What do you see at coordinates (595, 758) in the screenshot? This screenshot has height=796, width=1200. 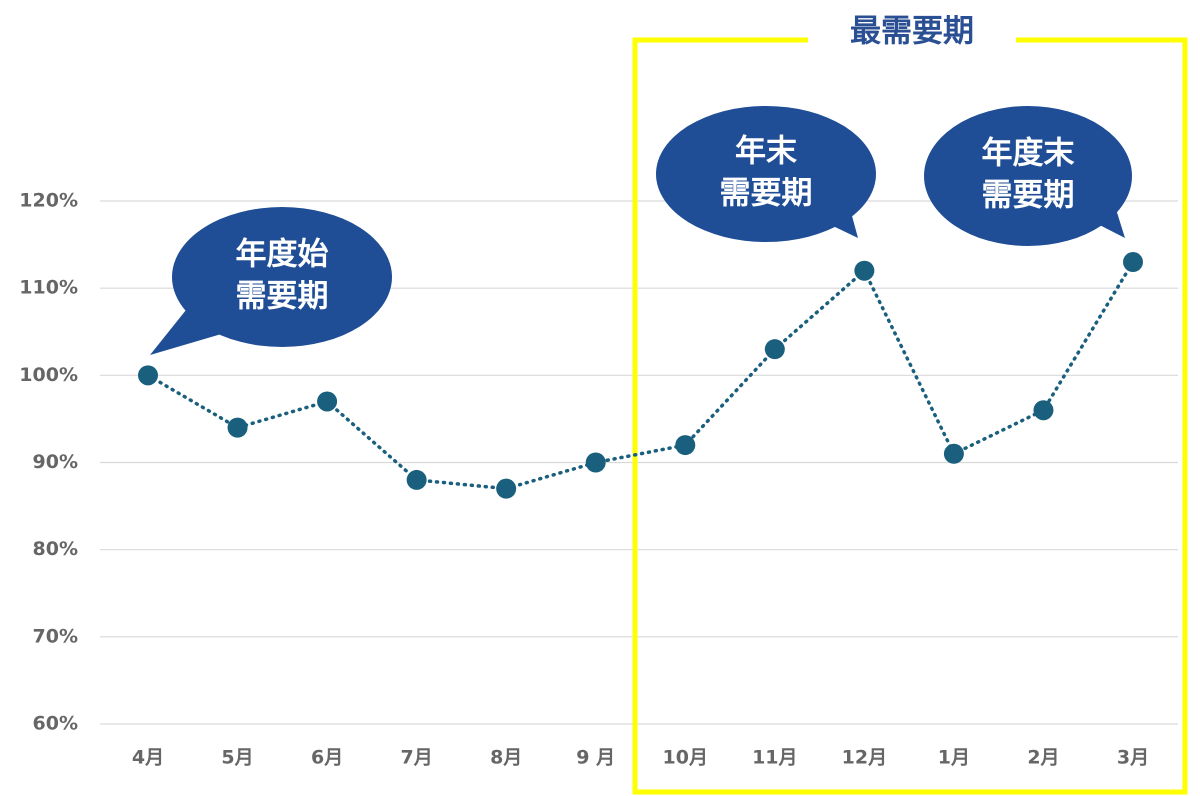 I see `x-tick-label: 9 月` at bounding box center [595, 758].